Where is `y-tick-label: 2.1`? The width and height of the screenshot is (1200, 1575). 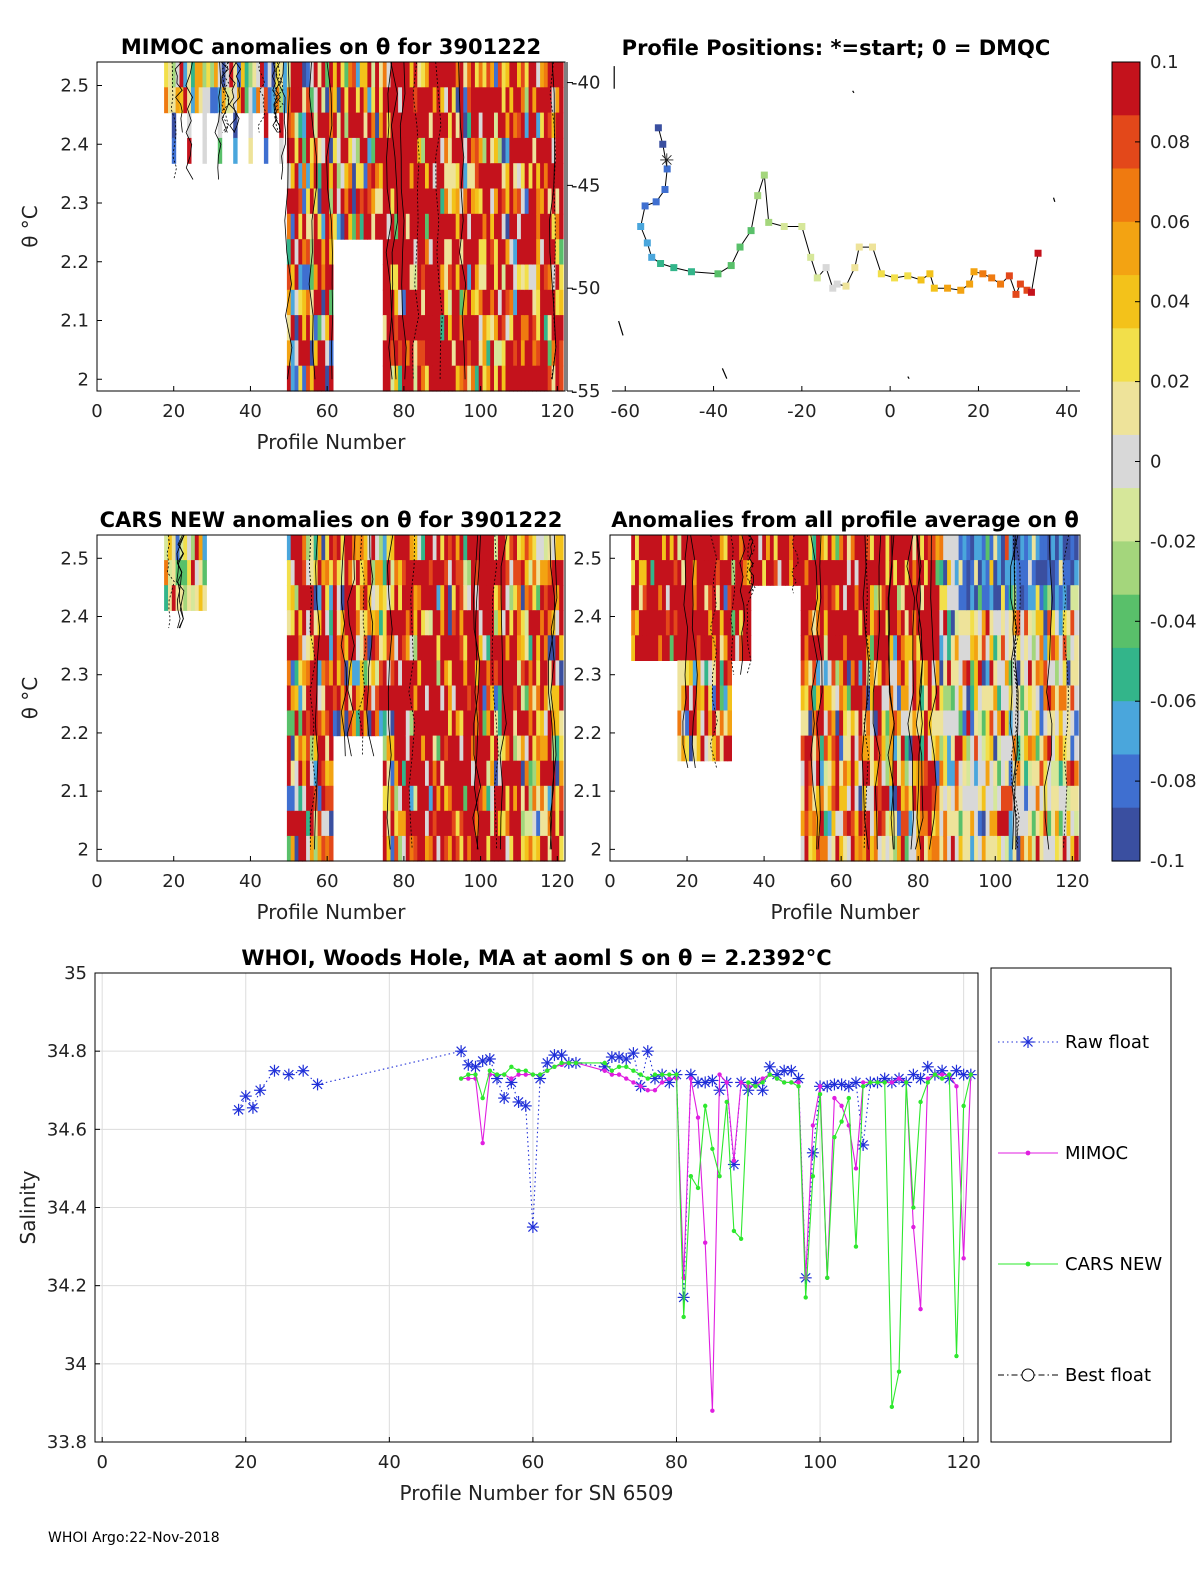
y-tick-label: 2.1 is located at coordinates (74, 791).